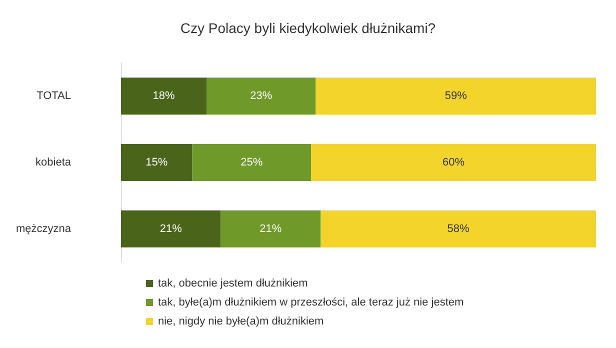 This screenshot has width=616, height=348. Describe the element at coordinates (44, 228) in the screenshot. I see `y-tick-label: mężczyzna` at that location.